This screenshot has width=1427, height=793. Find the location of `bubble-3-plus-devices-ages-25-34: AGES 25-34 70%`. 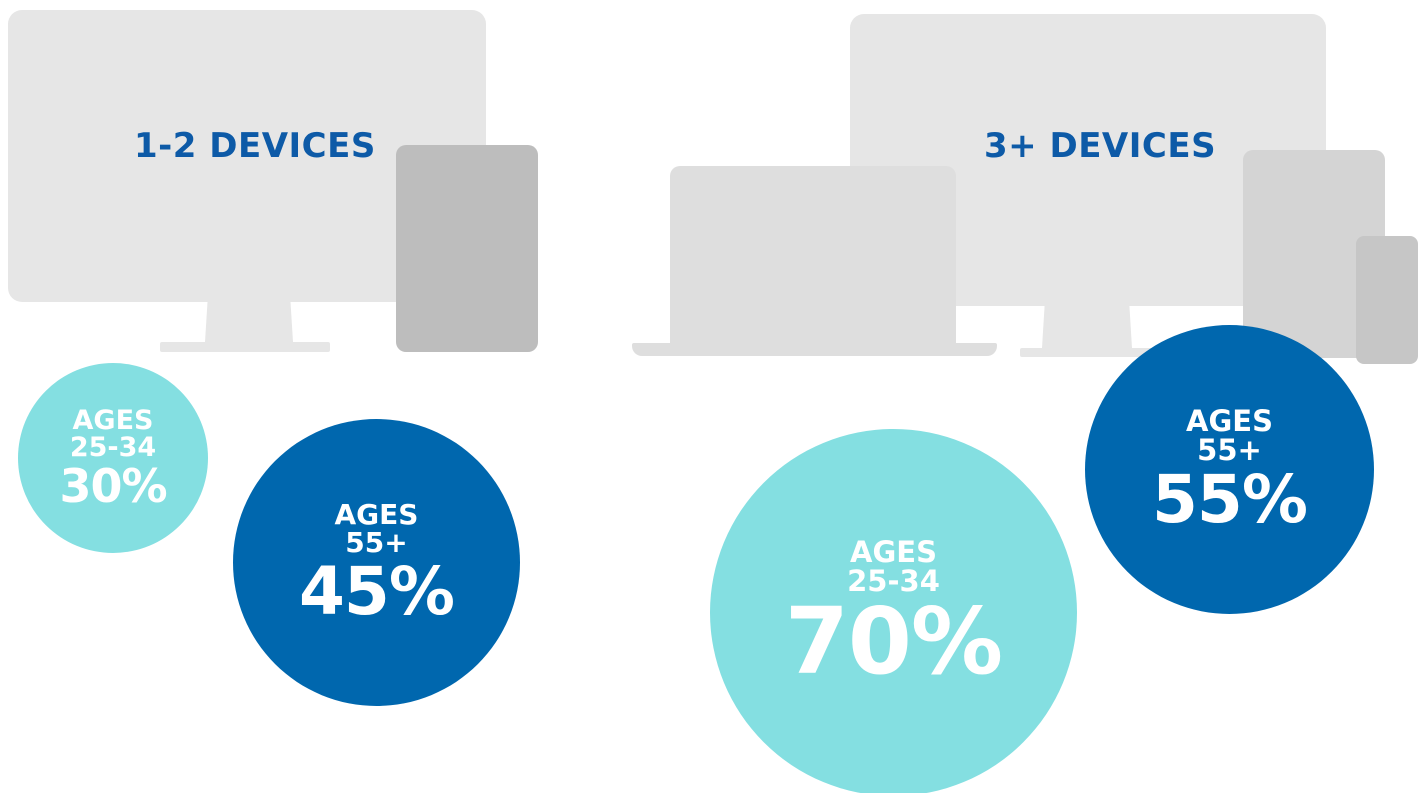

bubble-3-plus-devices-ages-25-34: AGES 25-34 70% is located at coordinates (893, 611).